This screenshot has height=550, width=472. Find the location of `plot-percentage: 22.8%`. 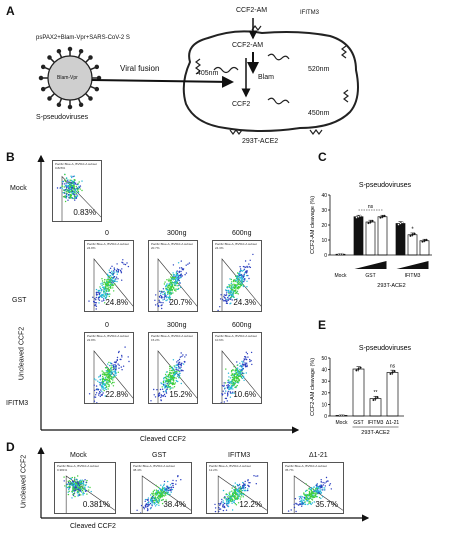

plot-percentage: 22.8% is located at coordinates (116, 394).